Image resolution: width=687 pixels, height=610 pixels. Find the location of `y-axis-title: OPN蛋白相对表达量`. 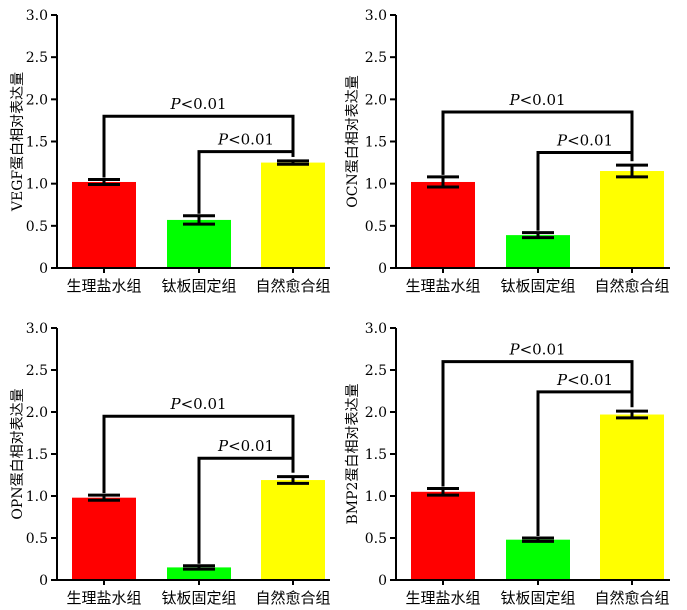

y-axis-title: OPN蛋白相对表达量 is located at coordinates (18, 453).